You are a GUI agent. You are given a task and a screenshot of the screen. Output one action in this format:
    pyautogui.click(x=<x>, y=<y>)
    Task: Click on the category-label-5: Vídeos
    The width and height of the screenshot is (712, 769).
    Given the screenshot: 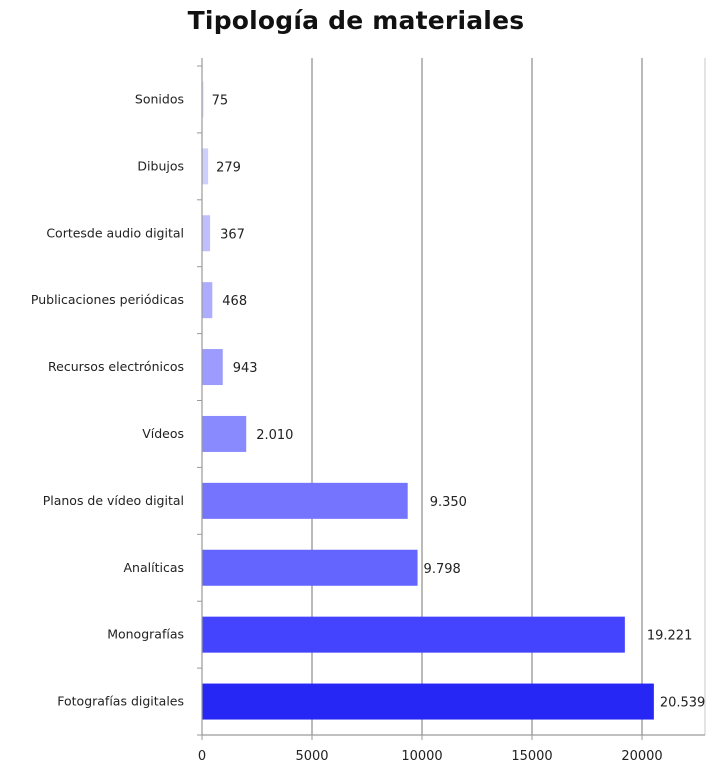 What is the action you would take?
    pyautogui.click(x=163, y=433)
    